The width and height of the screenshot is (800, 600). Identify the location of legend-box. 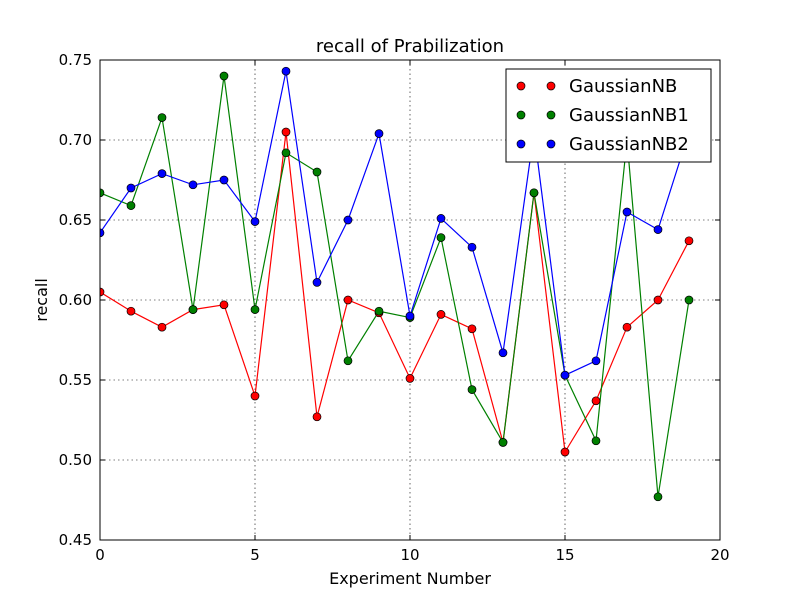
(608, 115).